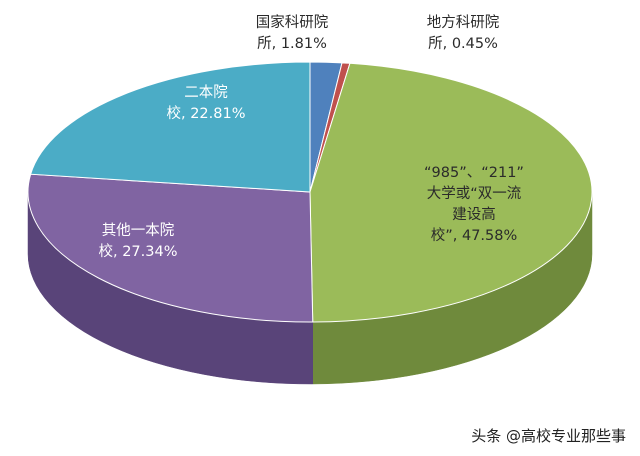 This screenshot has height=456, width=640. Describe the element at coordinates (137, 251) in the screenshot. I see `slice-label-line: 校, 27.34%` at that location.